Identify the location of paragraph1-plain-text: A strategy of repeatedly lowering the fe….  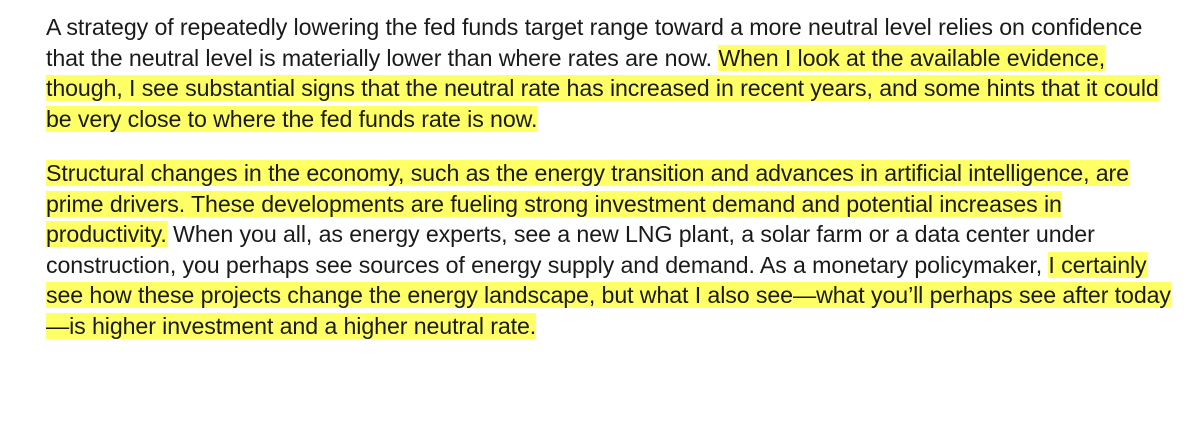
(594, 42).